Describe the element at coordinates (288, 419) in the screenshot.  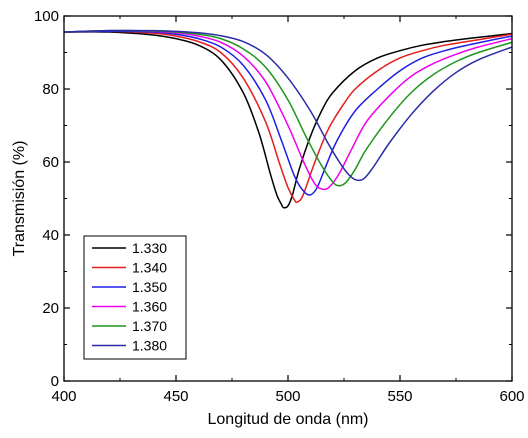
I see `x-axis-label: Longitud de onda (nm)` at that location.